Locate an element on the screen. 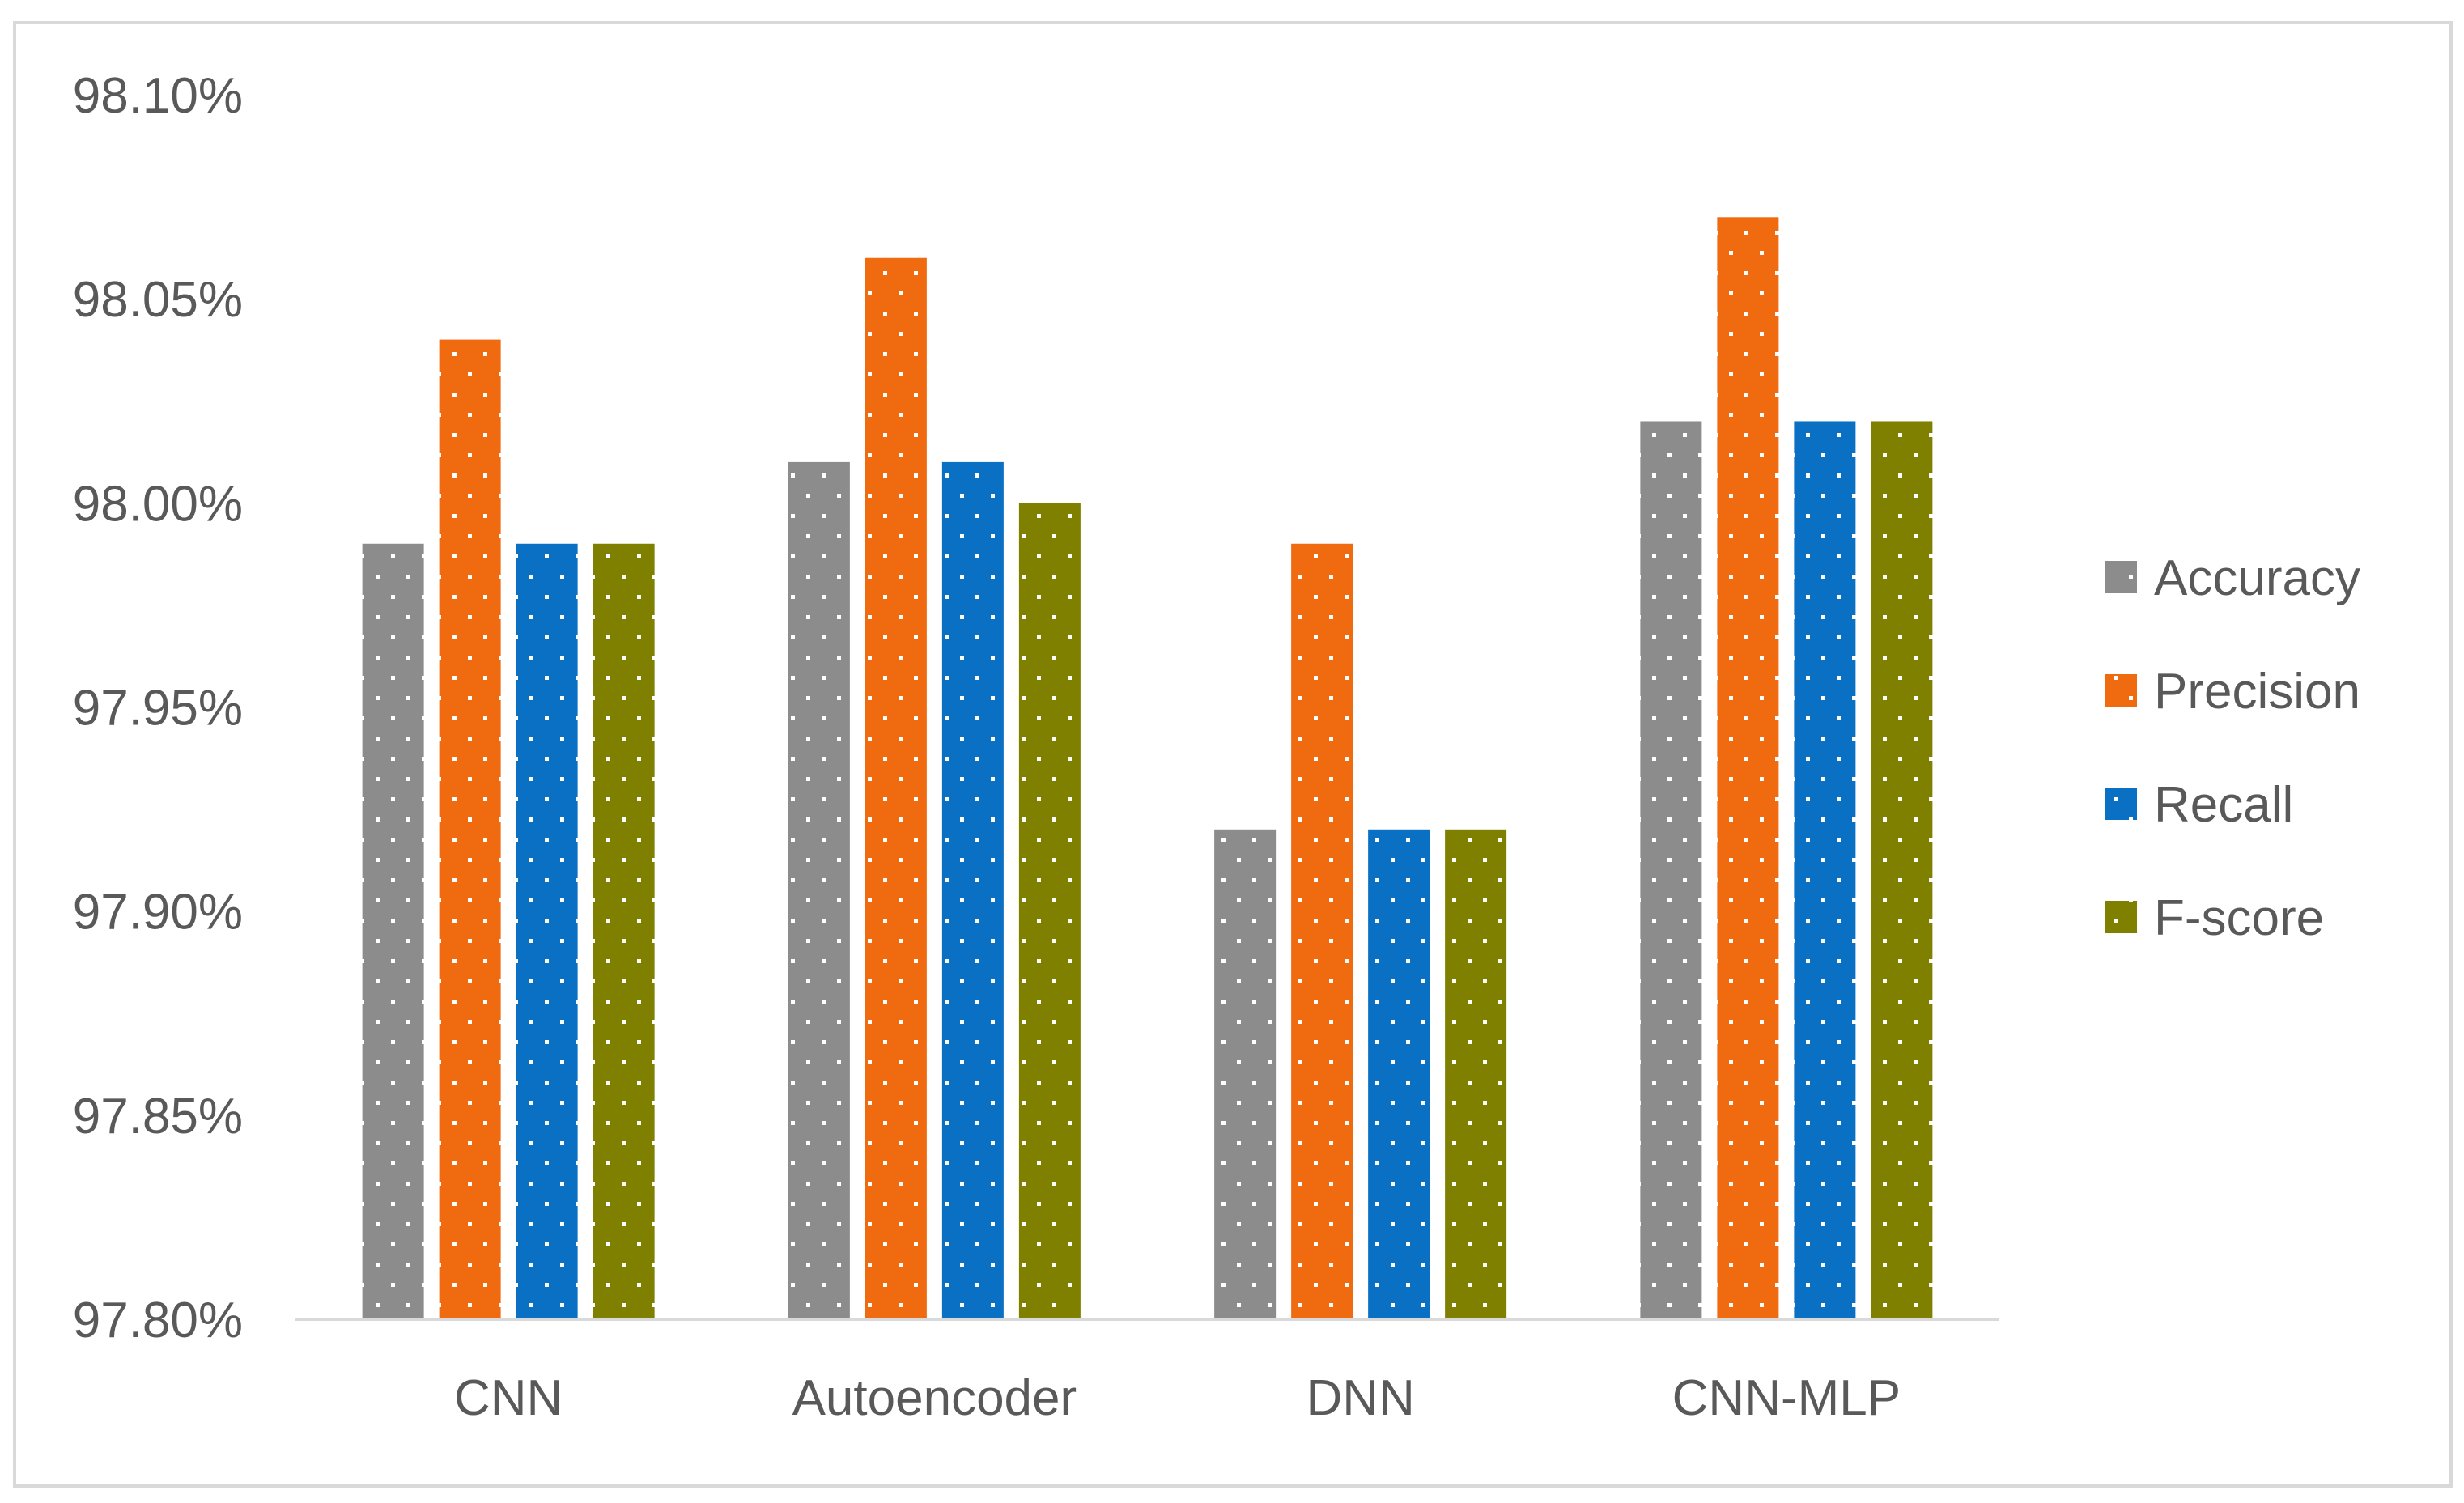 The image size is (2464, 1503). y-tick-label: 97.85% is located at coordinates (158, 1116).